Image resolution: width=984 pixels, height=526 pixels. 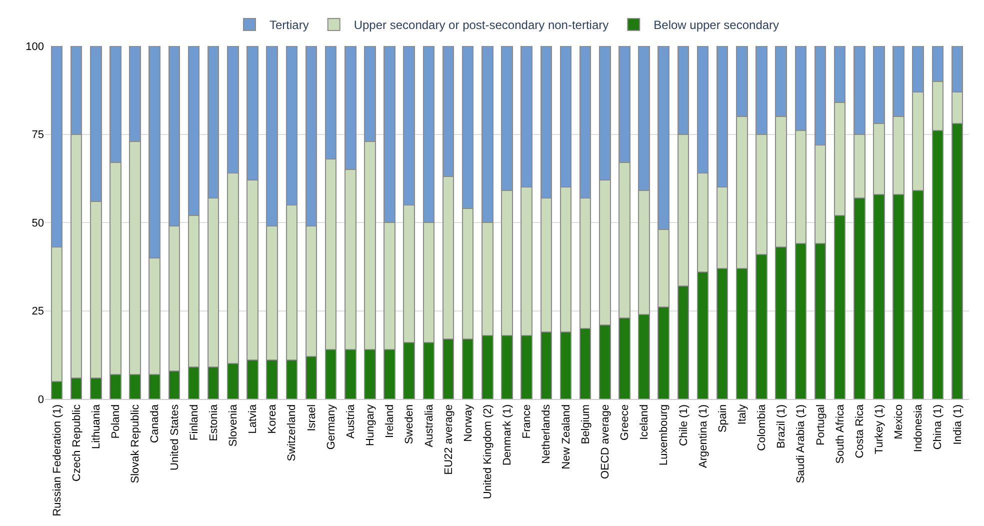 I want to click on x-tick-label: OECD average, so click(x=605, y=441).